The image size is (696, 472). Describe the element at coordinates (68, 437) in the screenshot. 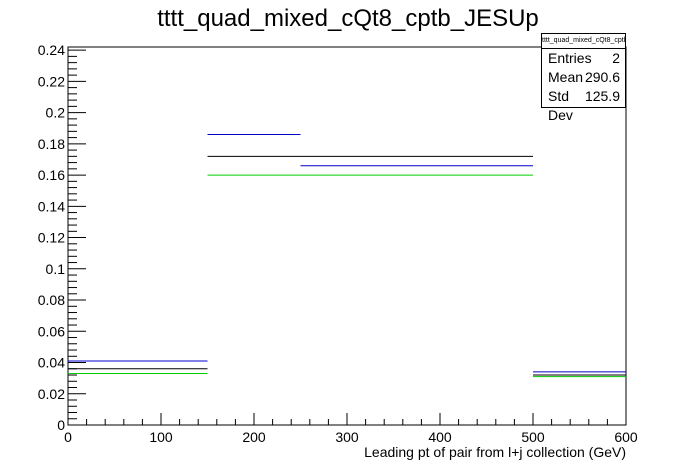

I see `x-tick-label: 0` at that location.